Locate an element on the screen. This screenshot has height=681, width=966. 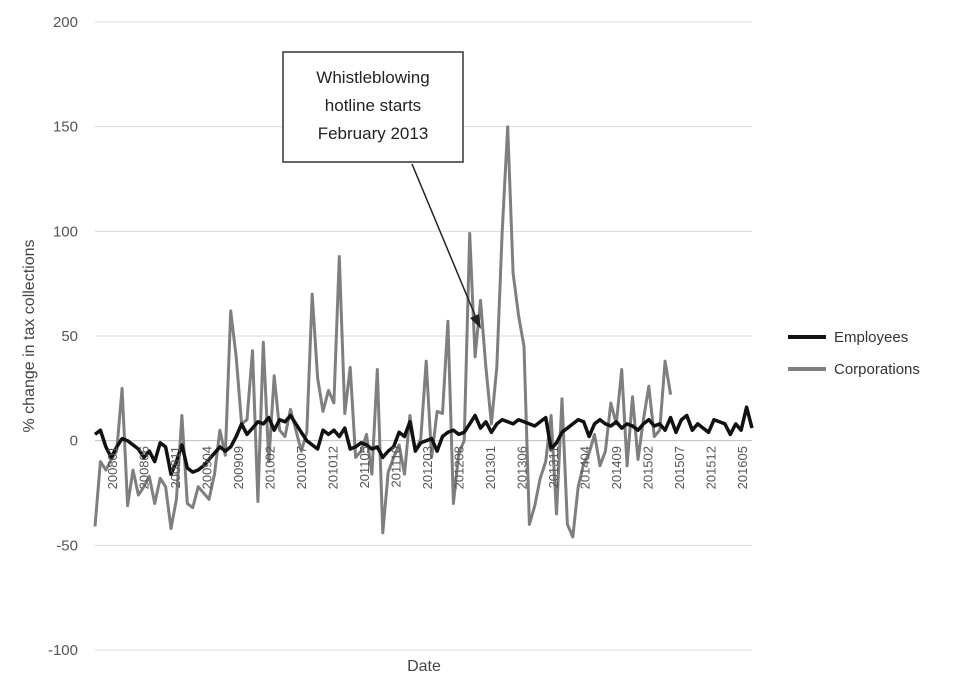
x-tick-label: 201007 is located at coordinates (301, 467).